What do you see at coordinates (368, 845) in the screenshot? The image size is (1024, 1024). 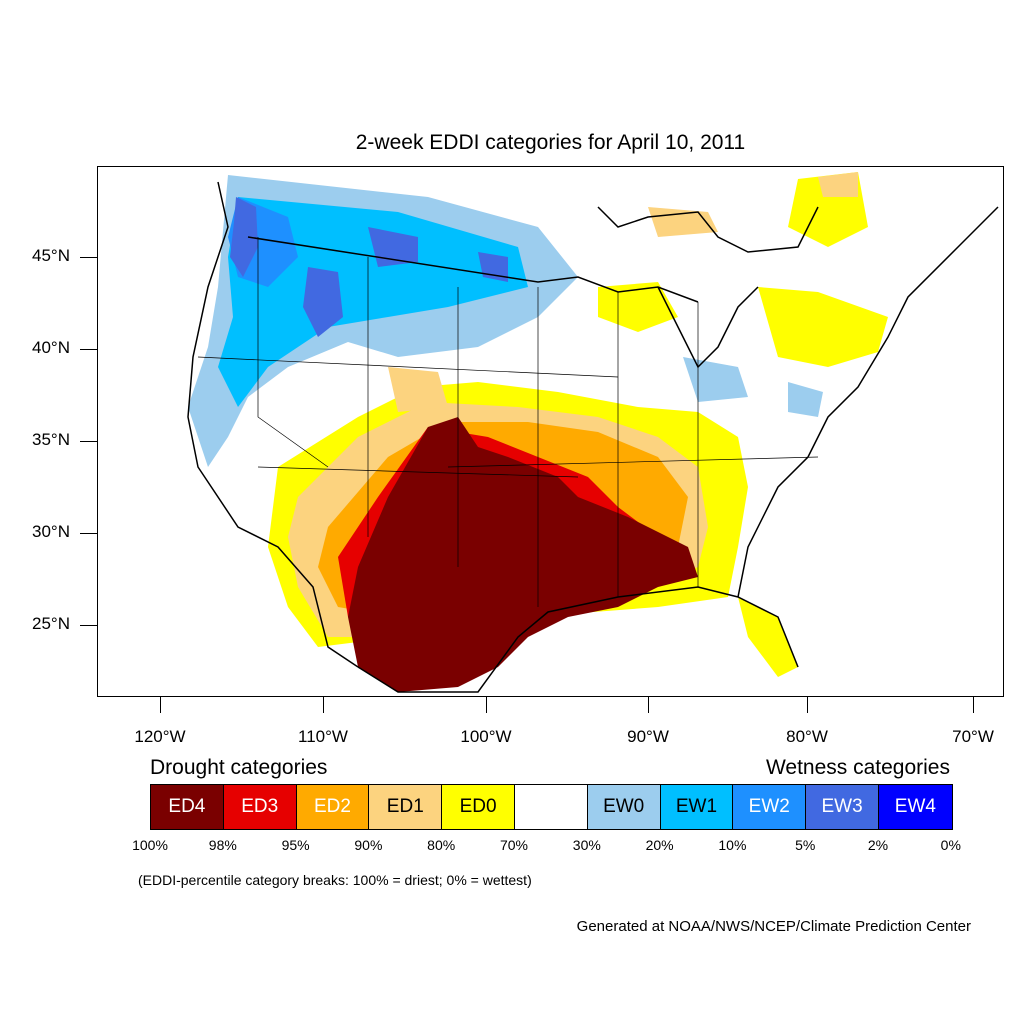 I see `percentile-break-label: 90%` at bounding box center [368, 845].